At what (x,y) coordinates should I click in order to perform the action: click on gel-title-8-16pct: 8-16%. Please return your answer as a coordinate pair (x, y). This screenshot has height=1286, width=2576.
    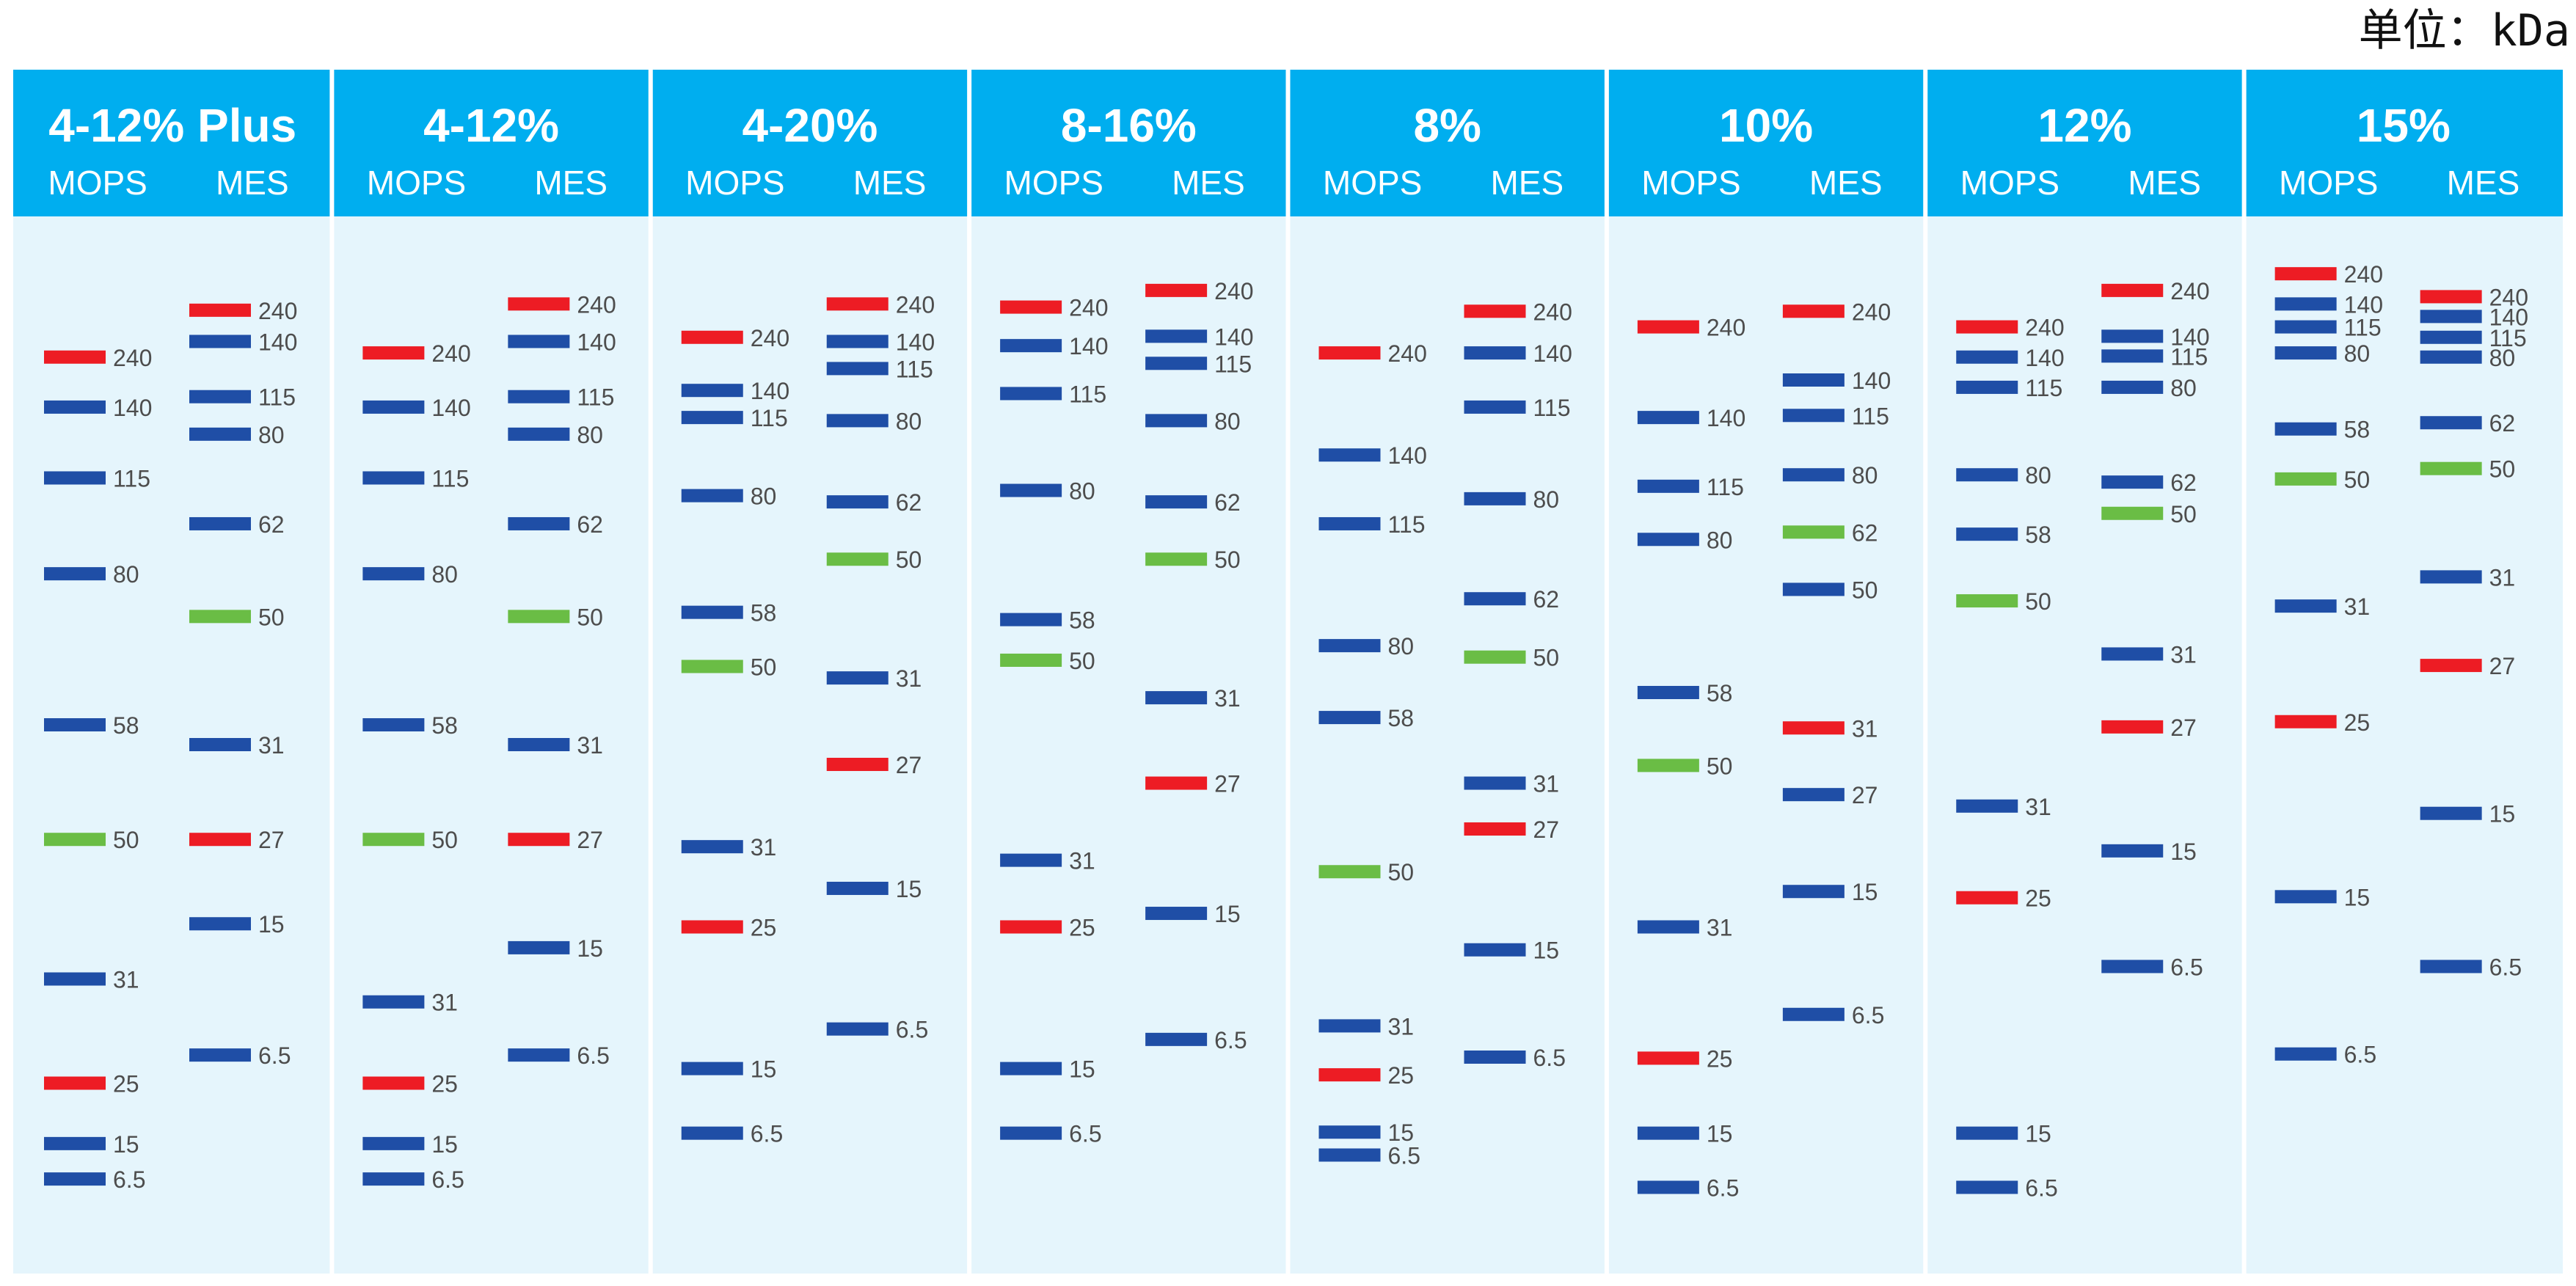
    Looking at the image, I should click on (1129, 125).